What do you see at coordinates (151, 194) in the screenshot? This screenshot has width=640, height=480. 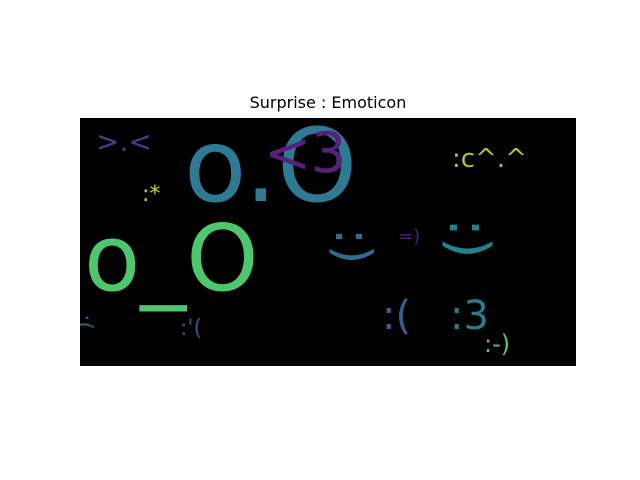 I see `word-kiss: :*` at bounding box center [151, 194].